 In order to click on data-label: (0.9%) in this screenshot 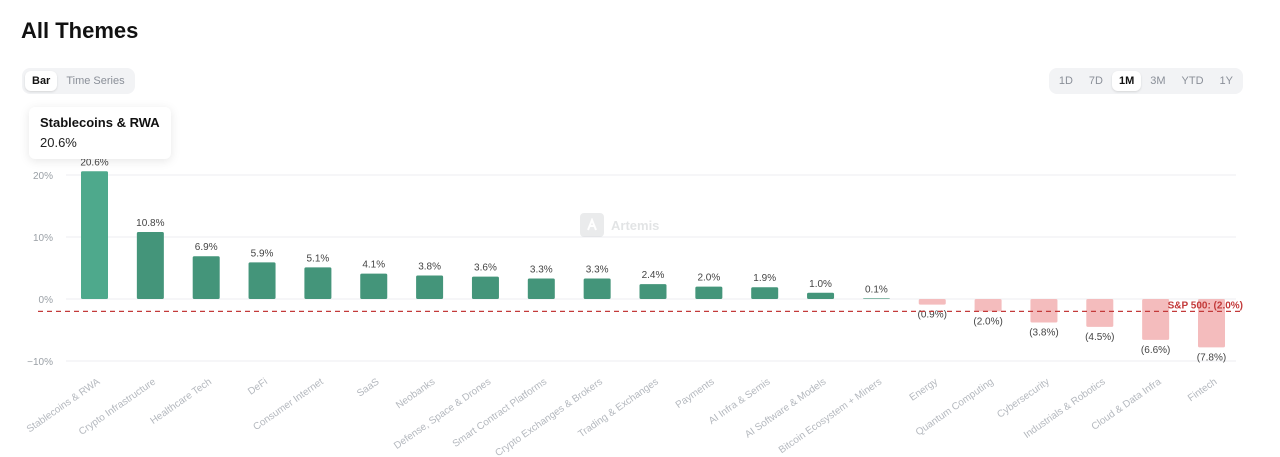, I will do `click(932, 315)`.